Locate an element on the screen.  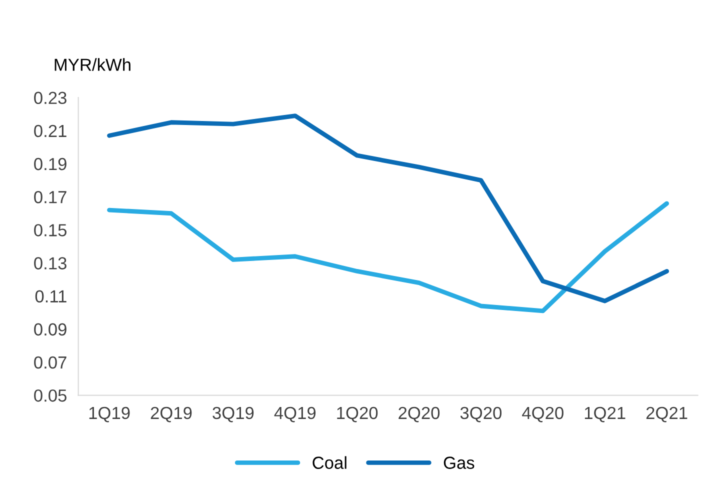
y-tick-label: 0.05 is located at coordinates (50, 395).